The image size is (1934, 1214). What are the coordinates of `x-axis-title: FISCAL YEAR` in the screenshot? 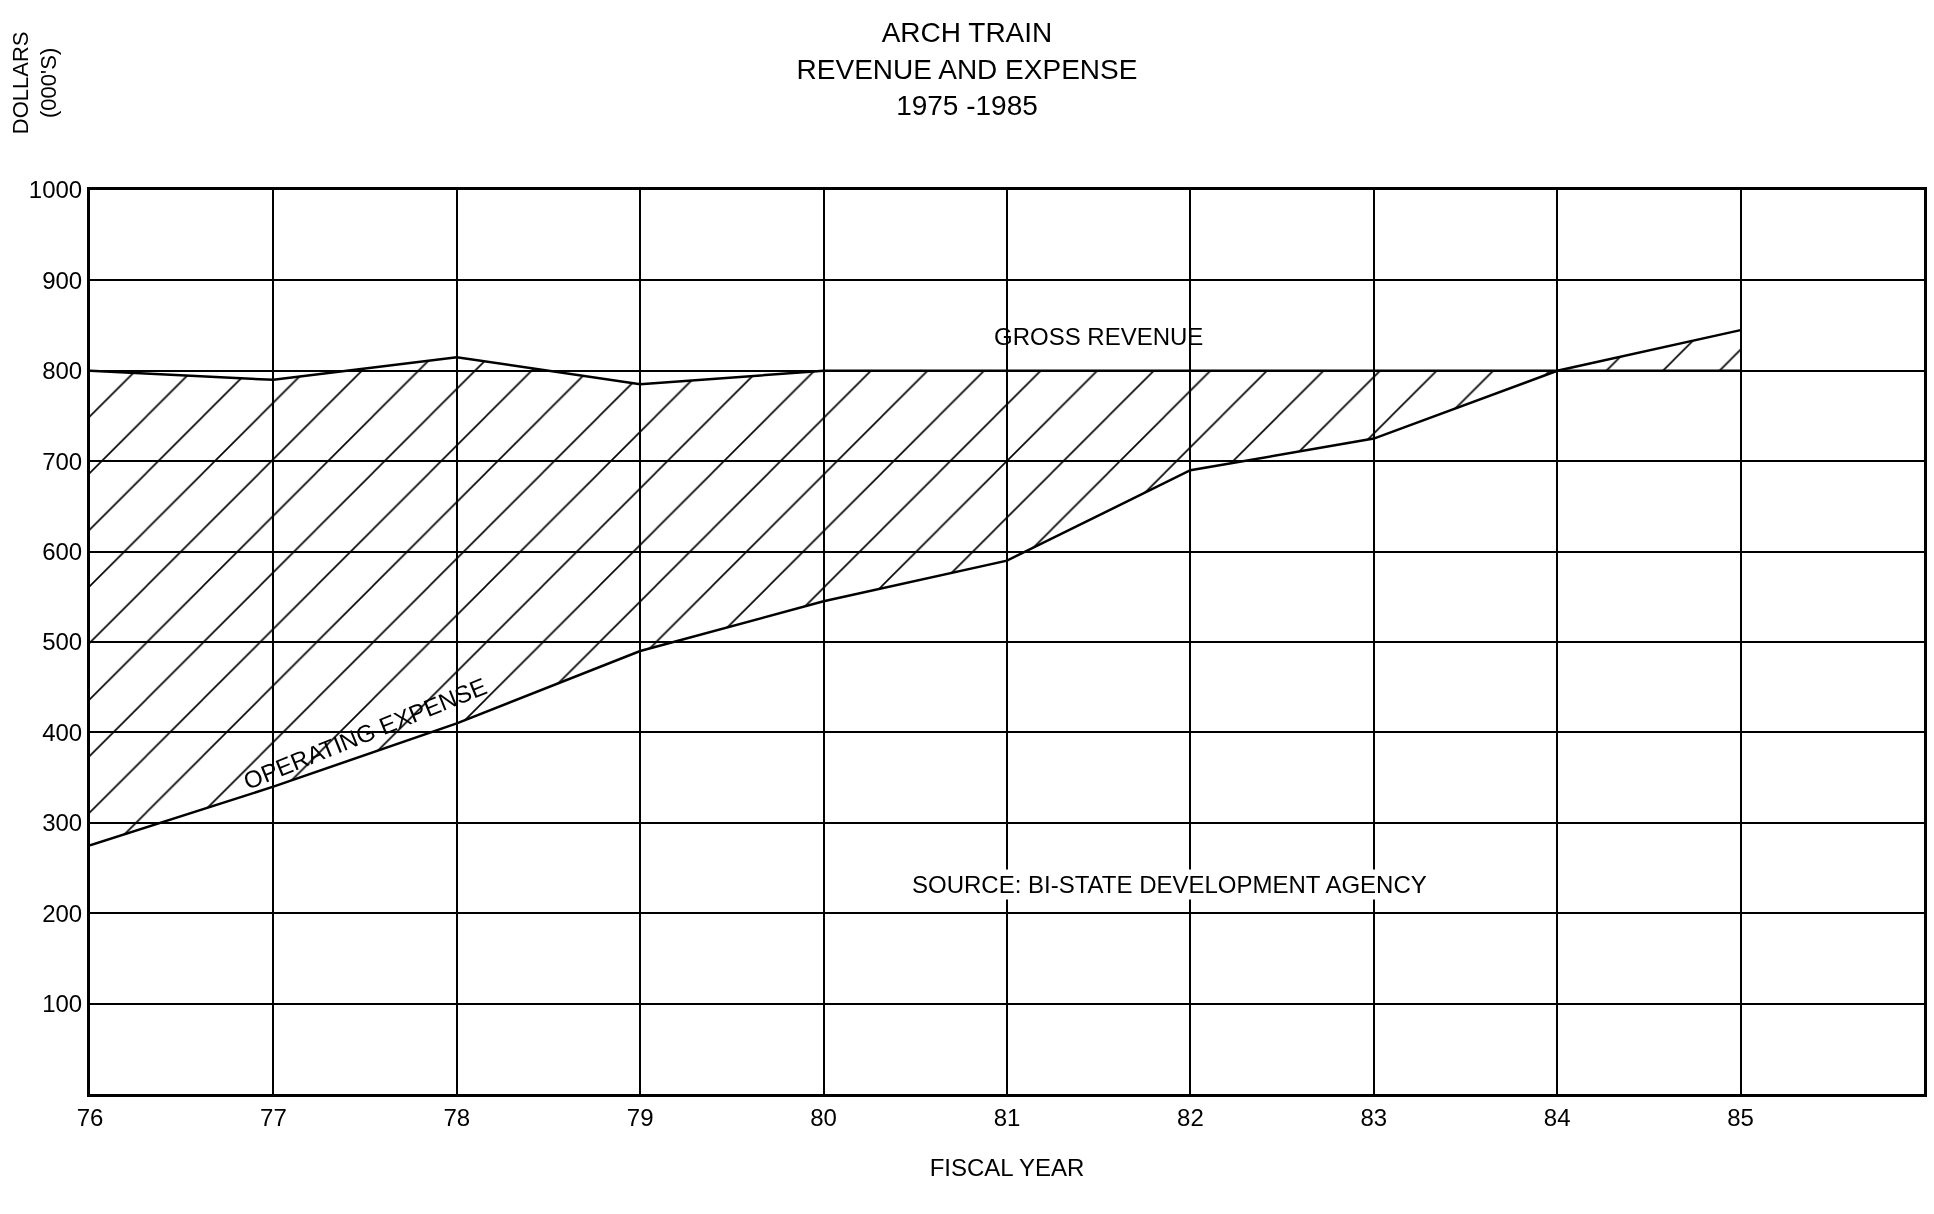 It's located at (1007, 1168).